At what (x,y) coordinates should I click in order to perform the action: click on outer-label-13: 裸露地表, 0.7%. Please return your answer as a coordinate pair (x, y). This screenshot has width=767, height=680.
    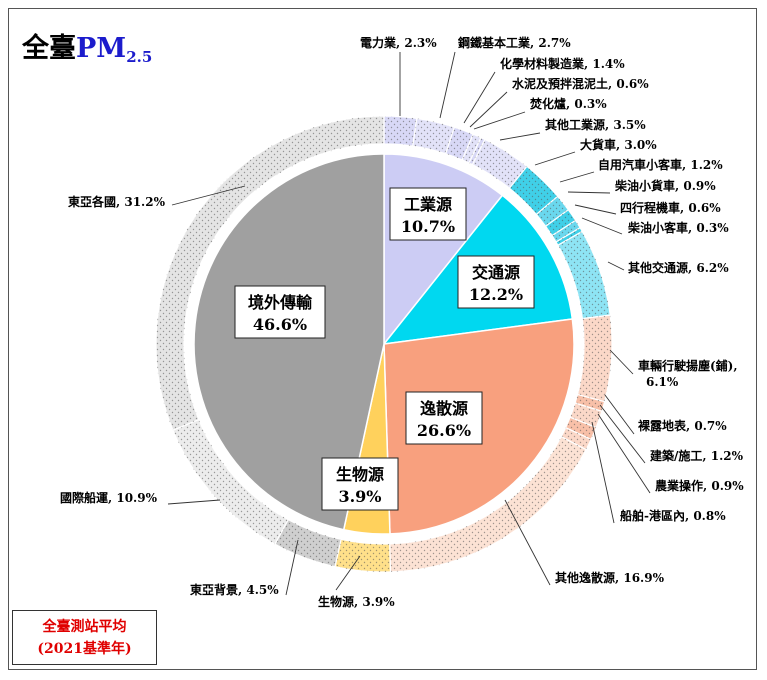
    Looking at the image, I should click on (682, 425).